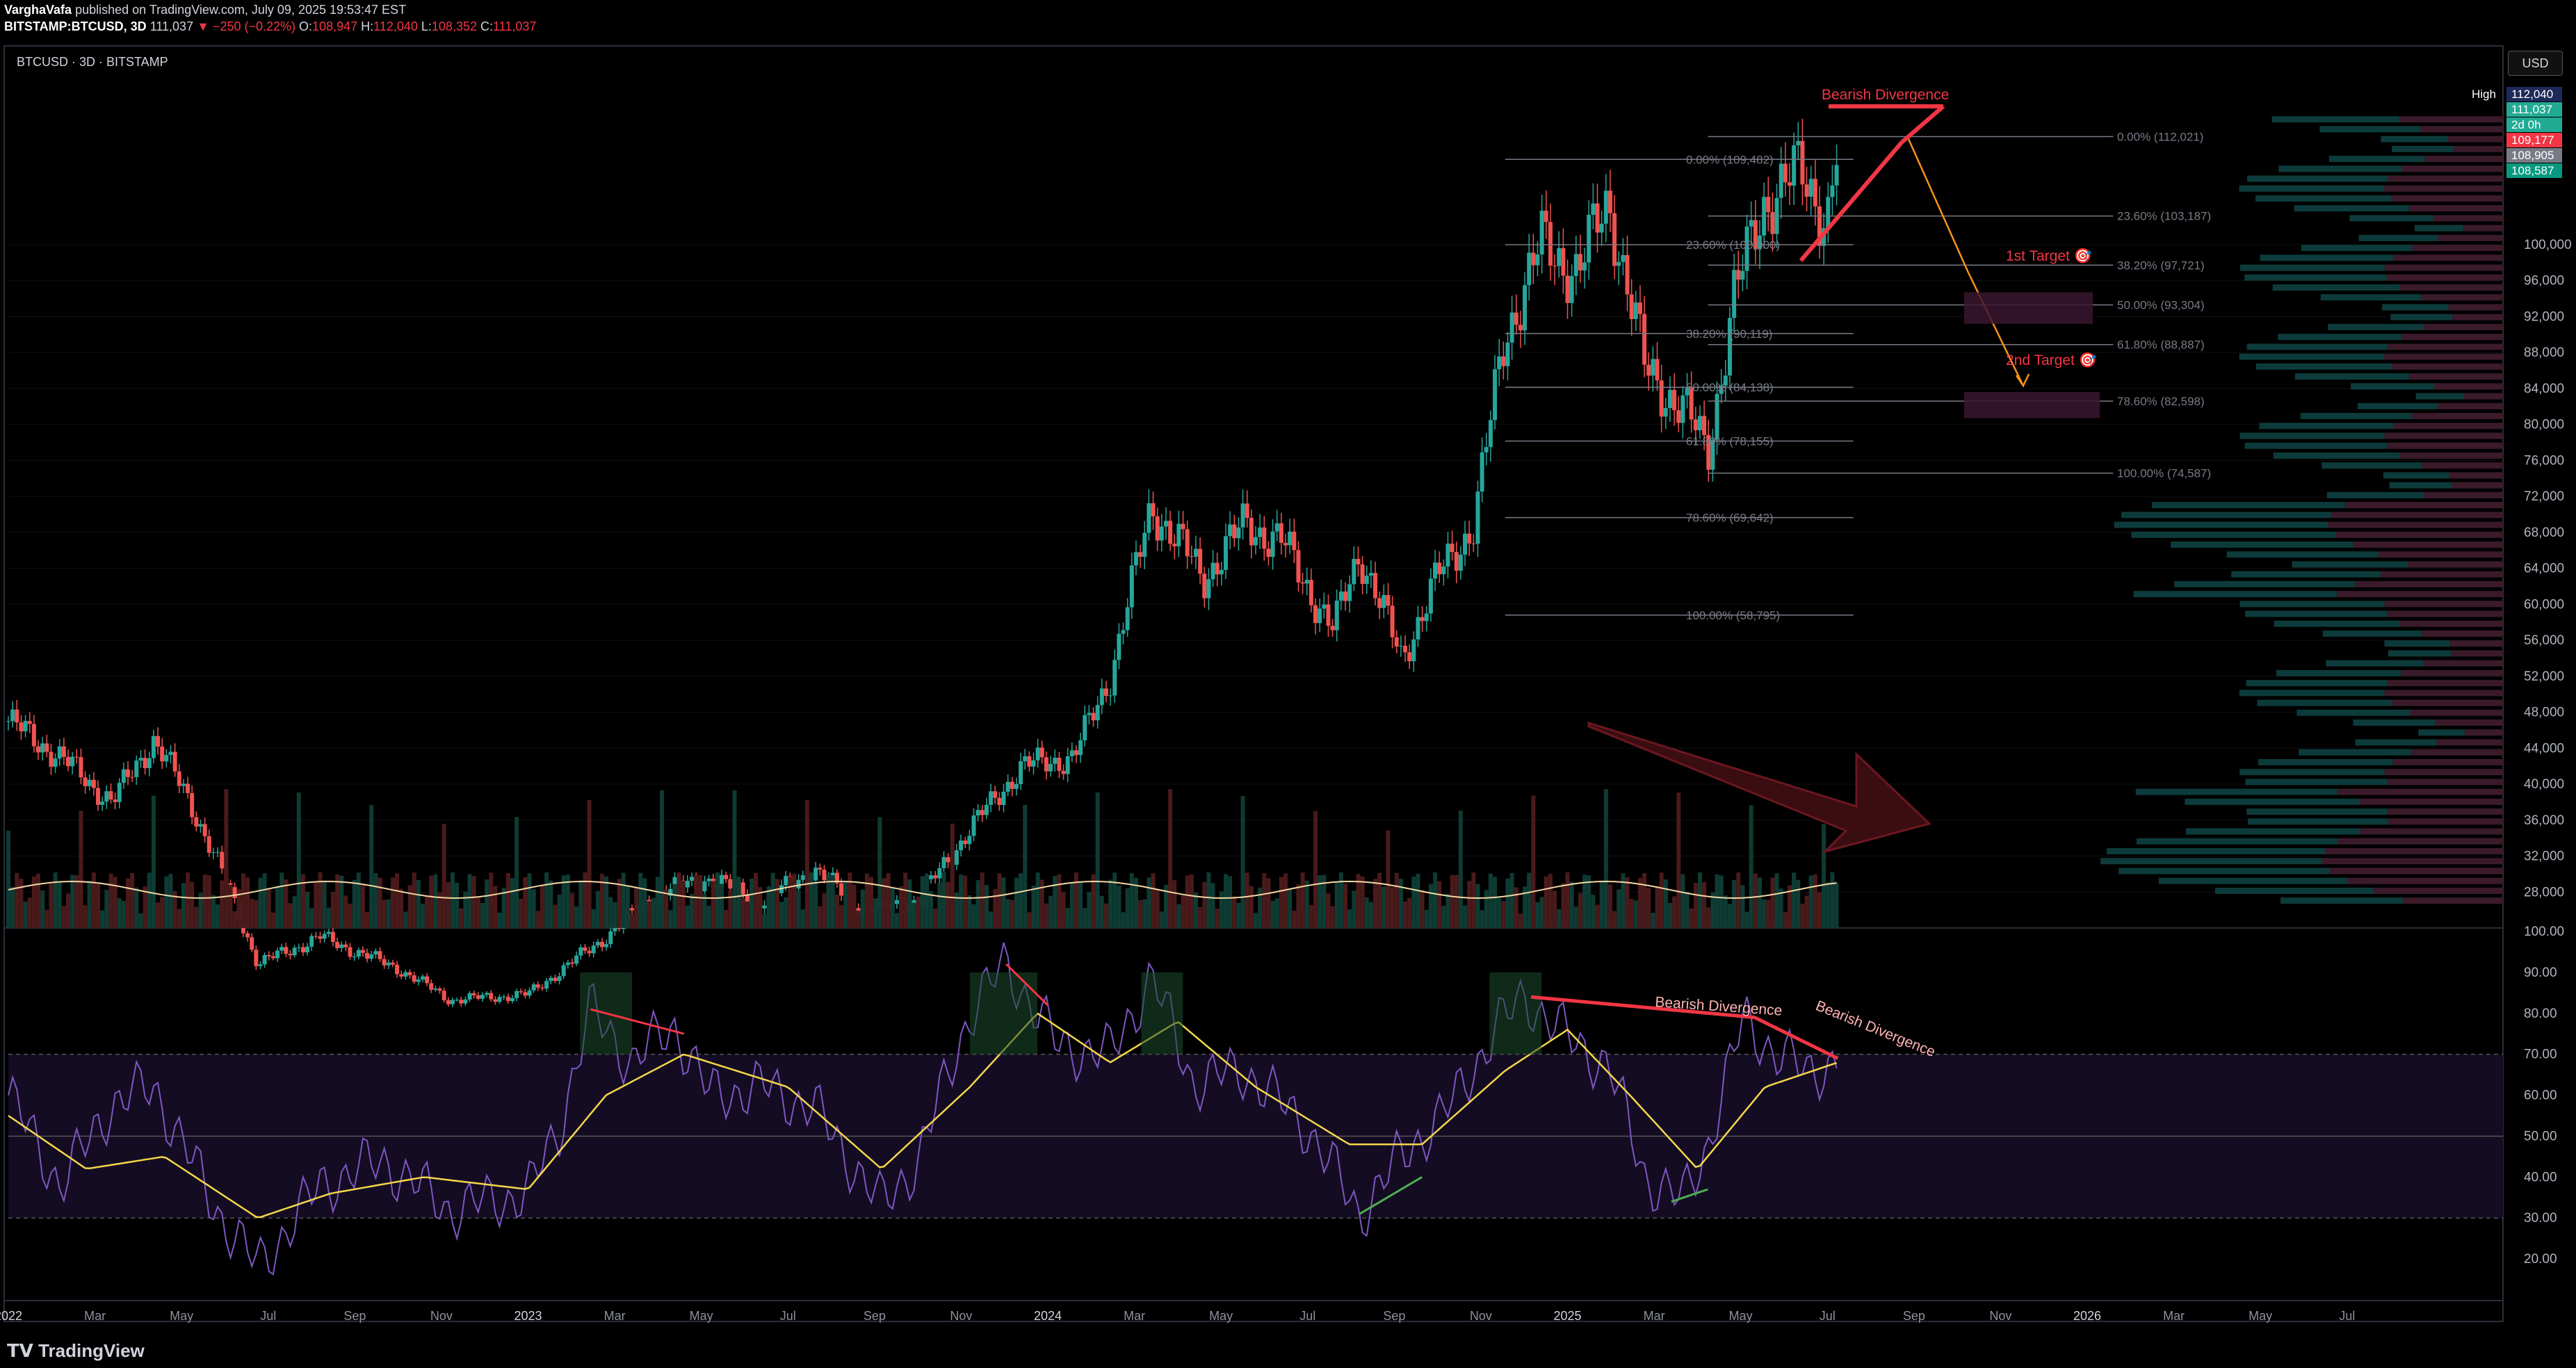 Image resolution: width=2576 pixels, height=1368 pixels. I want to click on publisher-name: VarghaVafa, so click(38, 10).